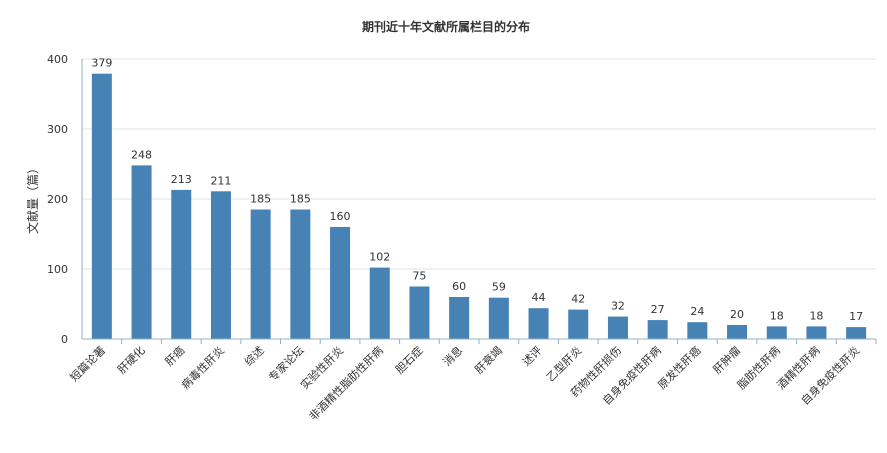 Image resolution: width=887 pixels, height=453 pixels. What do you see at coordinates (174, 355) in the screenshot?
I see `x-tick-label: 肝癌` at bounding box center [174, 355].